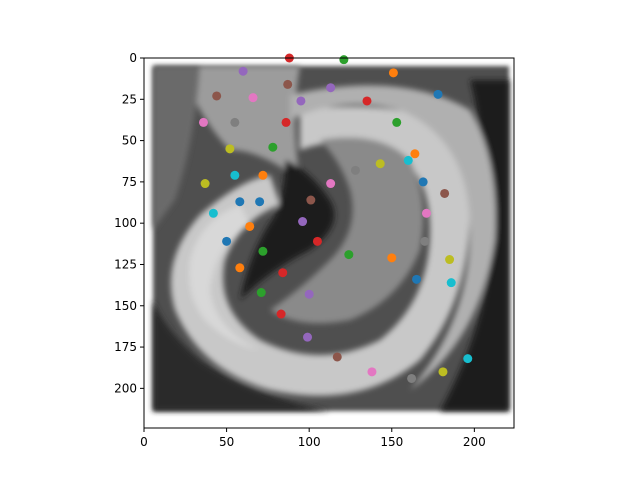  What do you see at coordinates (125, 347) in the screenshot?
I see `y-tick-label: 175` at bounding box center [125, 347].